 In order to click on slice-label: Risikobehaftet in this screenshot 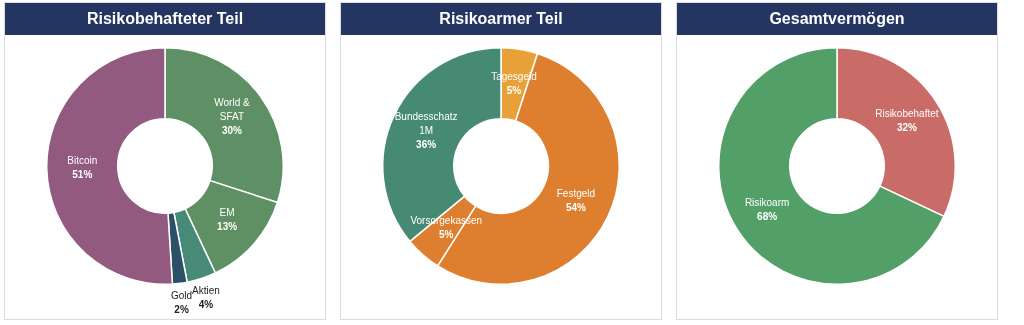, I will do `click(907, 114)`.